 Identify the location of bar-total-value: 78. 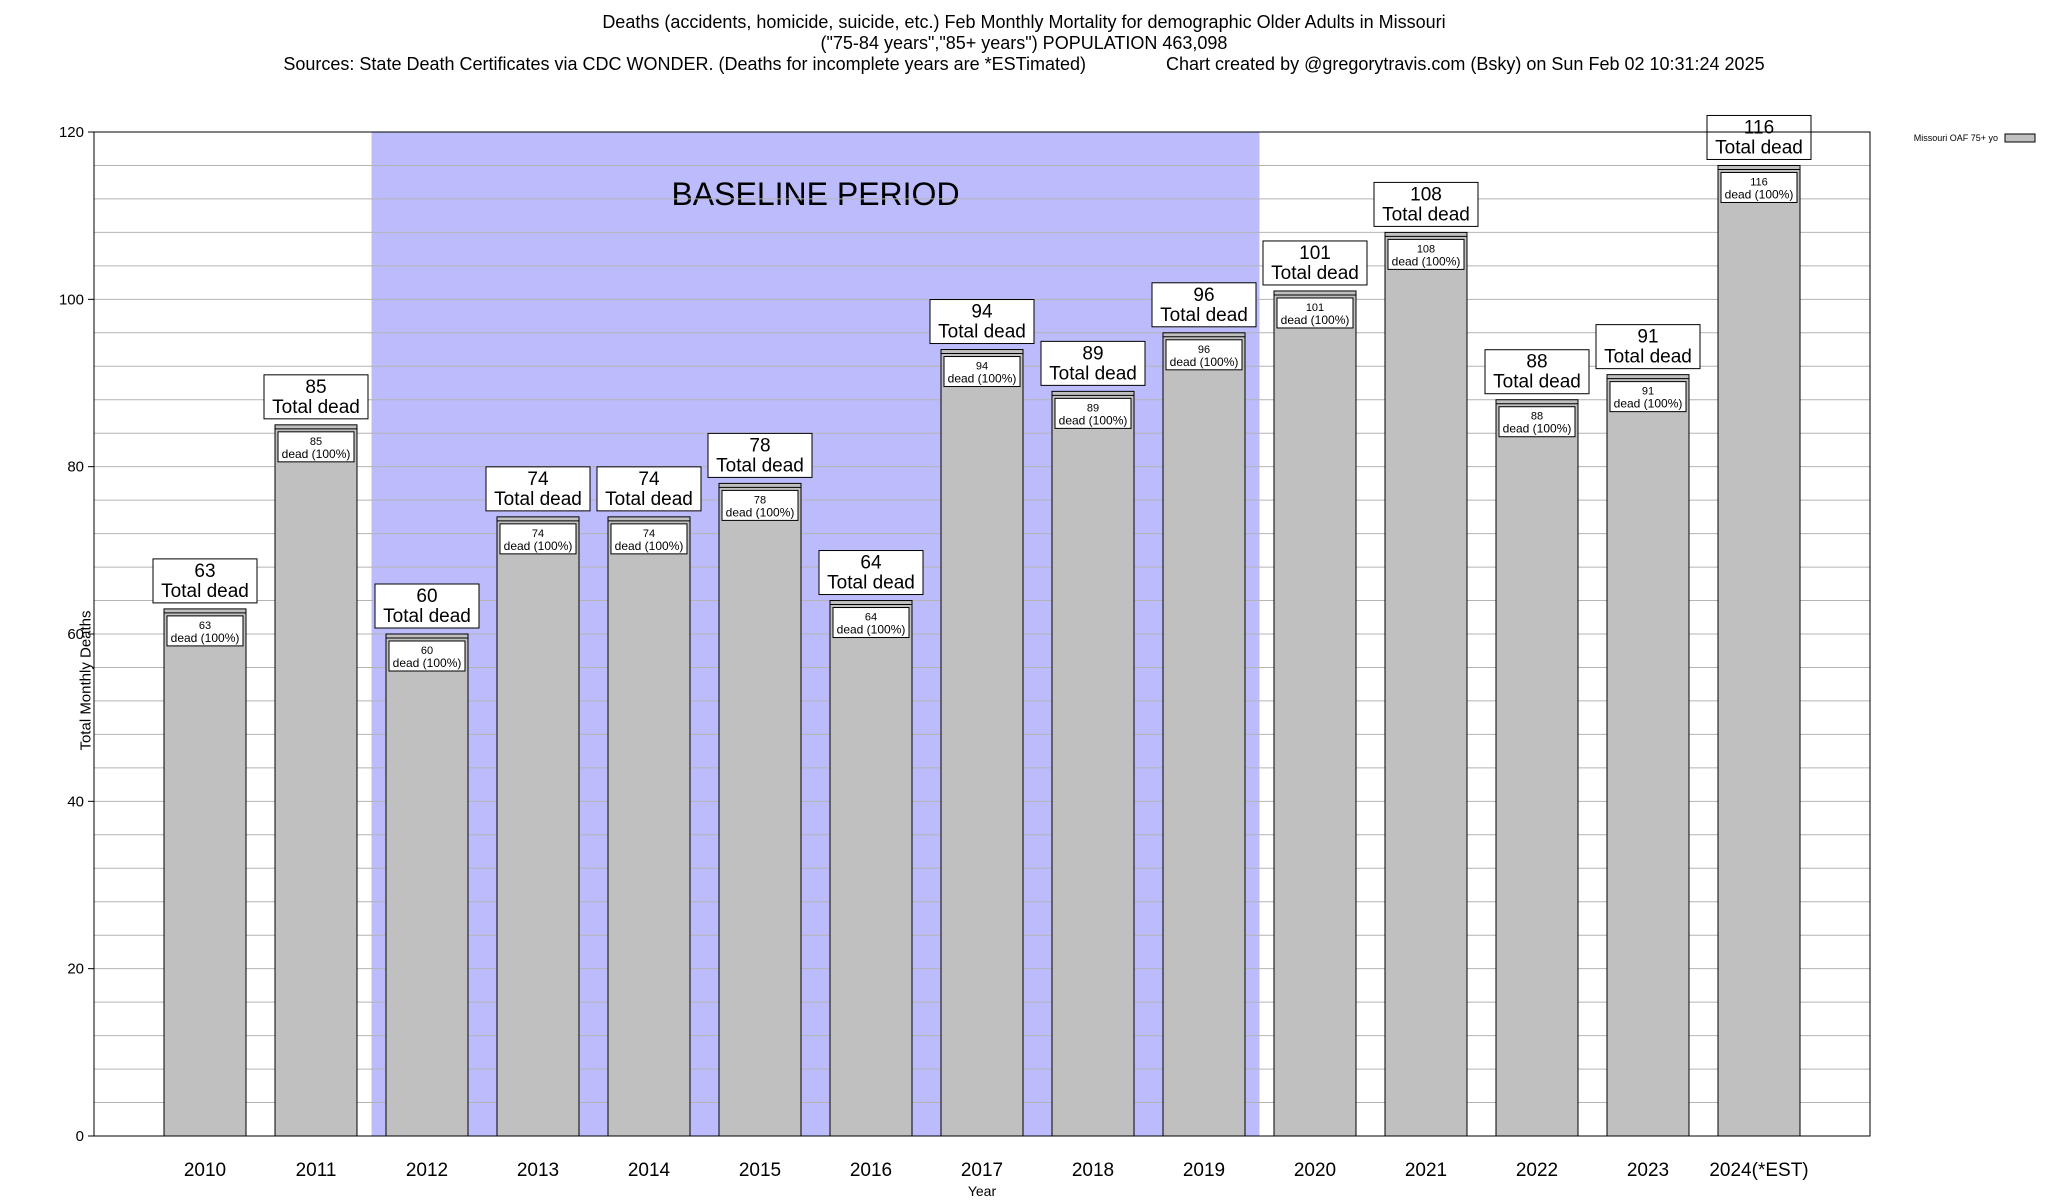
(759, 445).